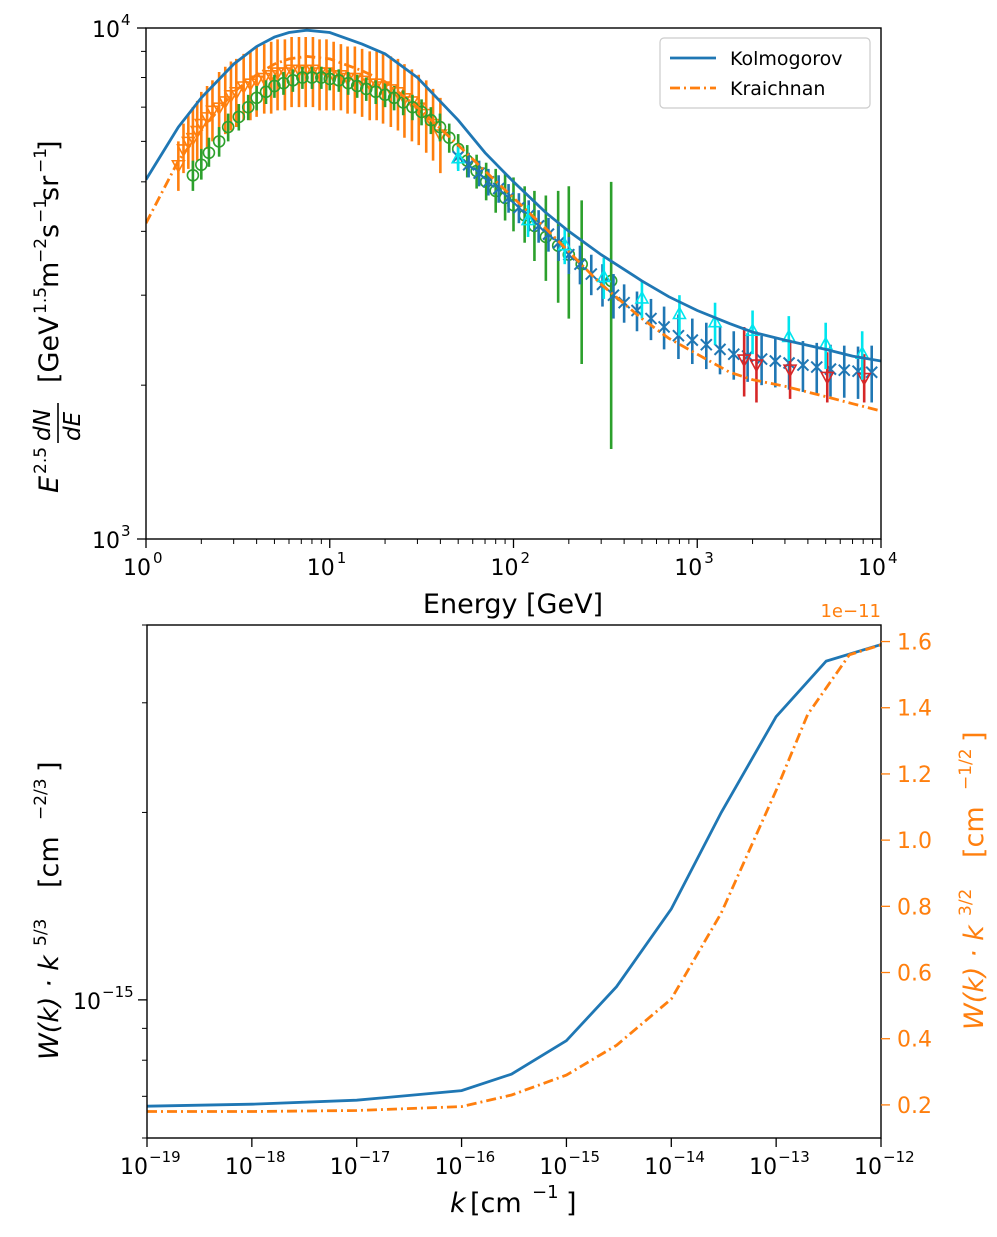 The width and height of the screenshot is (997, 1237). Describe the element at coordinates (786, 59) in the screenshot. I see `legend-kolmogorov-label: Kolmogorov` at that location.